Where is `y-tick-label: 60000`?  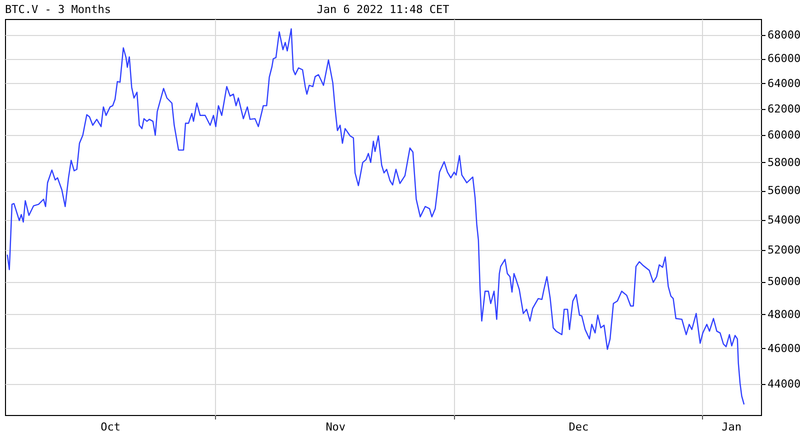
y-tick-label: 60000 is located at coordinates (784, 135).